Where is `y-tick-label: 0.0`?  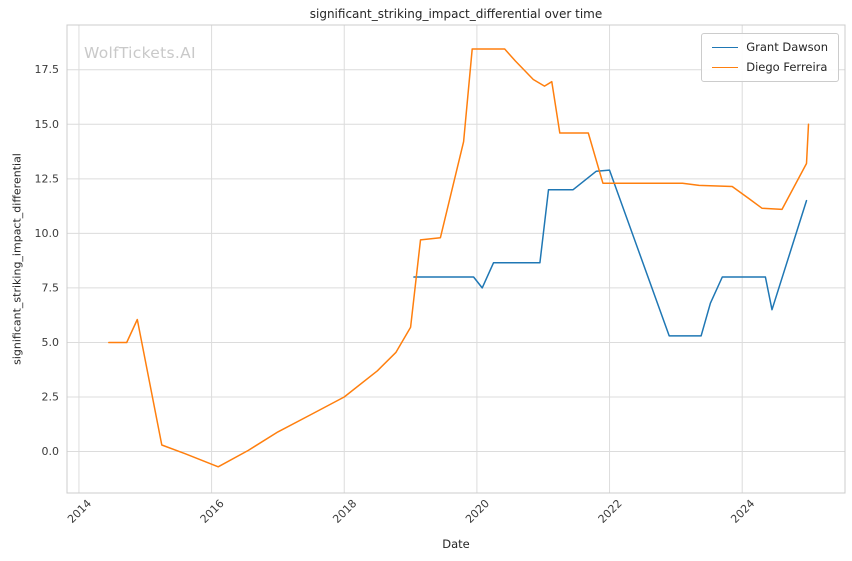
y-tick-label: 0.0 is located at coordinates (51, 451).